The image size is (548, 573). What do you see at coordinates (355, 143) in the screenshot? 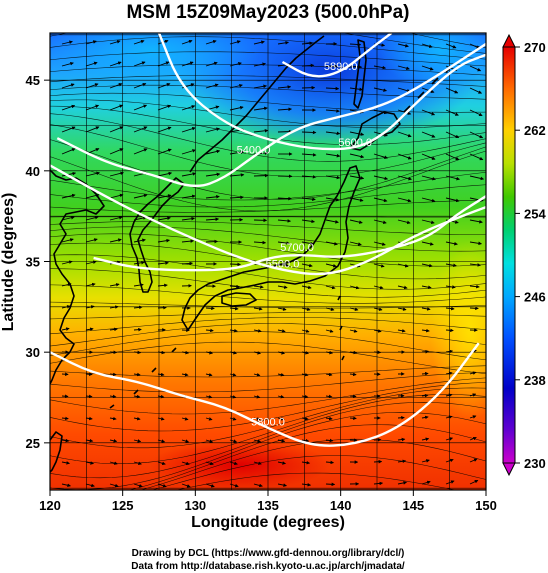
I see `contour-label: 5600.0` at bounding box center [355, 143].